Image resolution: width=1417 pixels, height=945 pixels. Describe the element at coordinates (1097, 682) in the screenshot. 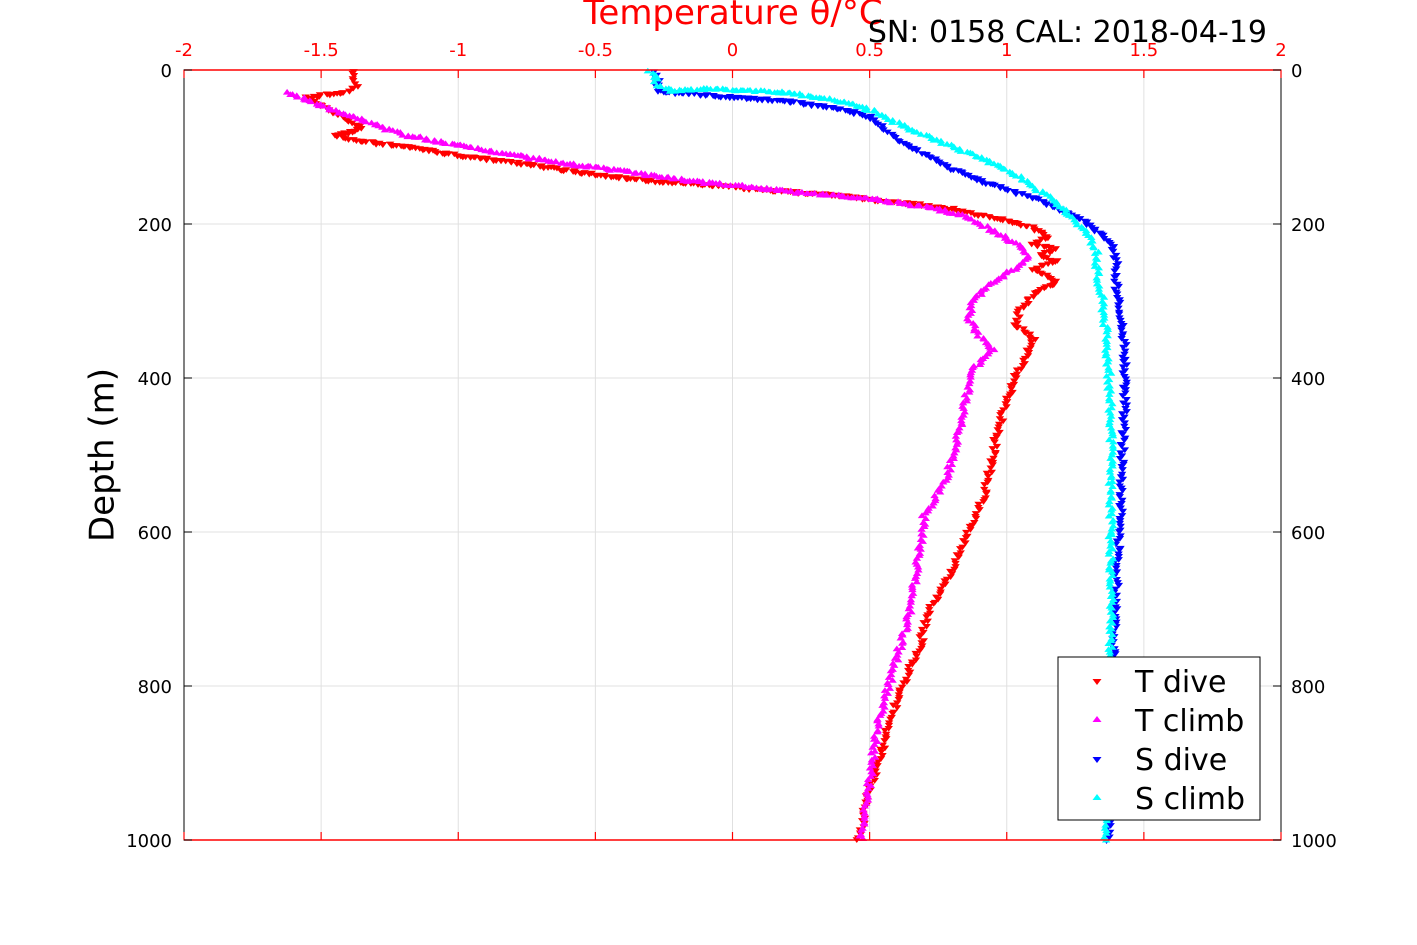

I see `legend-marker` at that location.